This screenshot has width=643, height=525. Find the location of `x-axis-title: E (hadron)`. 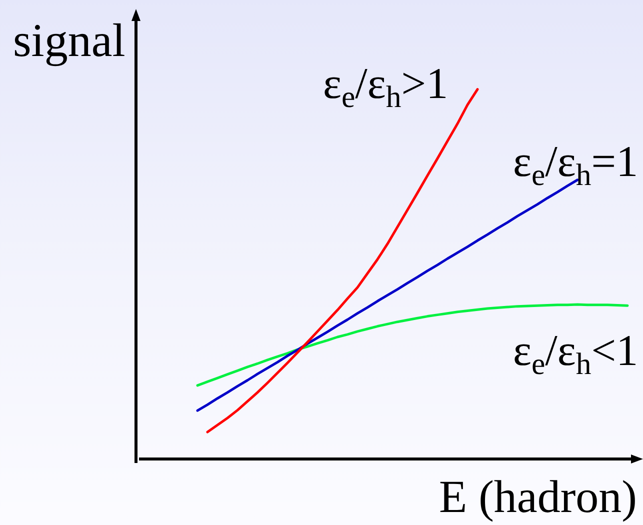

x-axis-title: E (hadron) is located at coordinates (538, 496).